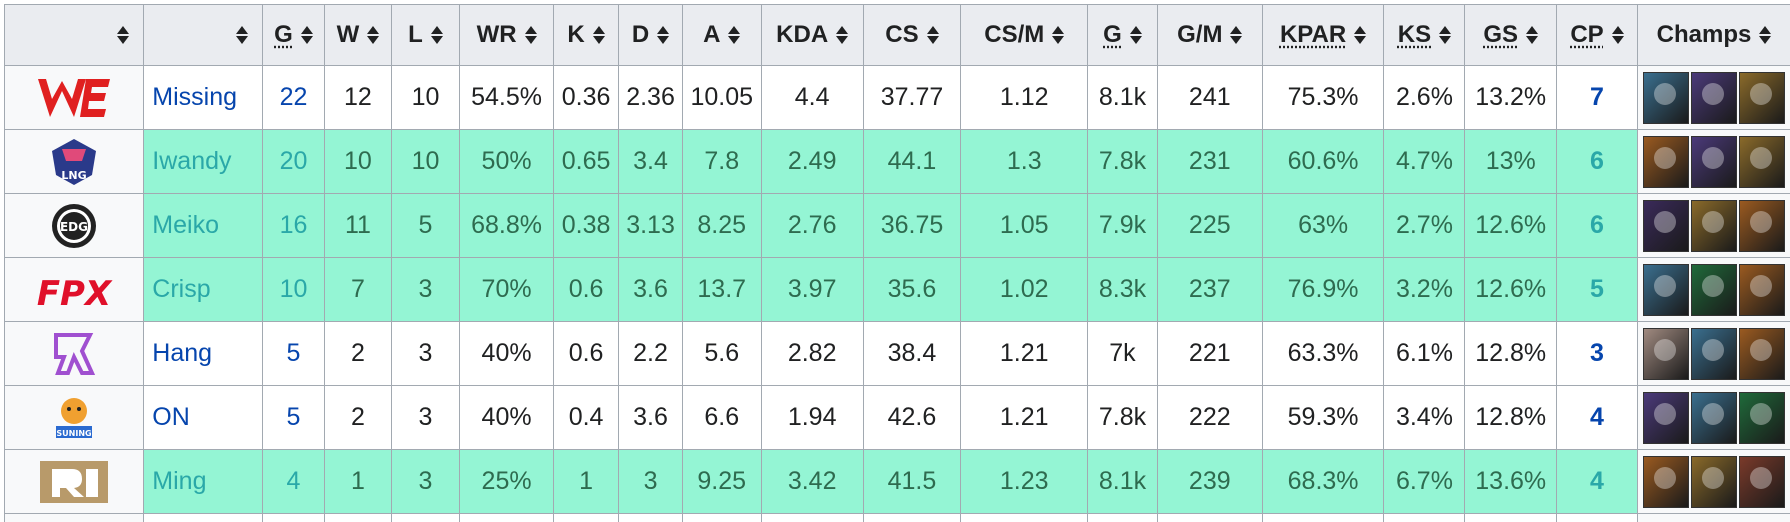 Image resolution: width=1790 pixels, height=522 pixels. What do you see at coordinates (74, 354) in the screenshot?
I see `rng-purple-logo` at bounding box center [74, 354].